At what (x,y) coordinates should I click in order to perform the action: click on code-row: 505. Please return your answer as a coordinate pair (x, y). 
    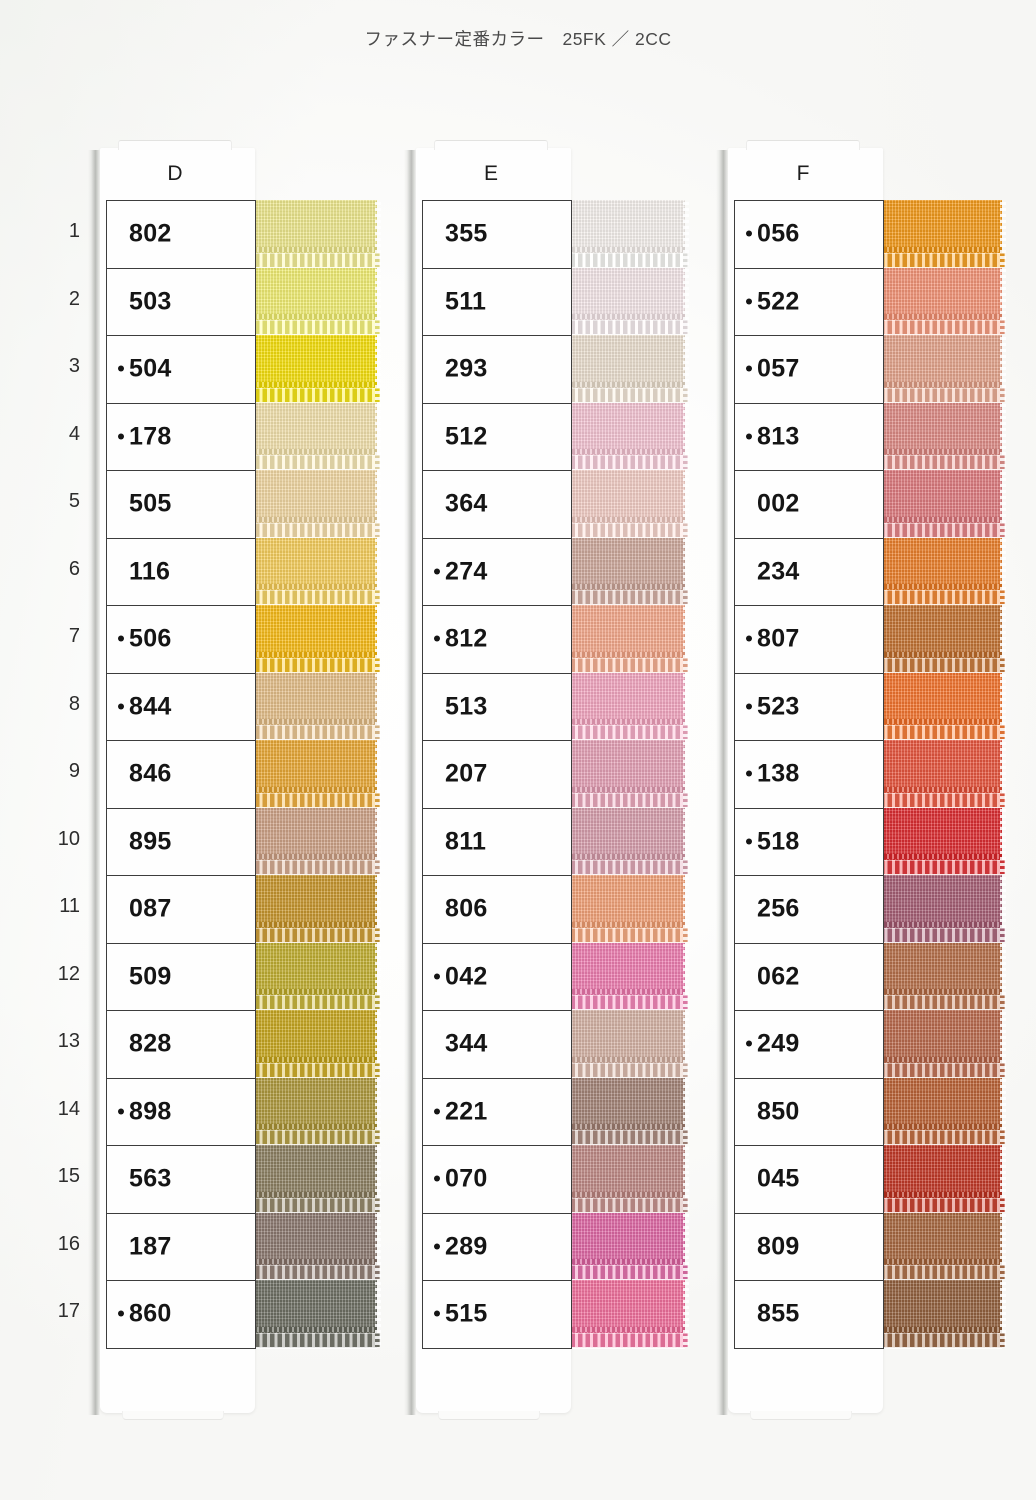
    Looking at the image, I should click on (181, 505).